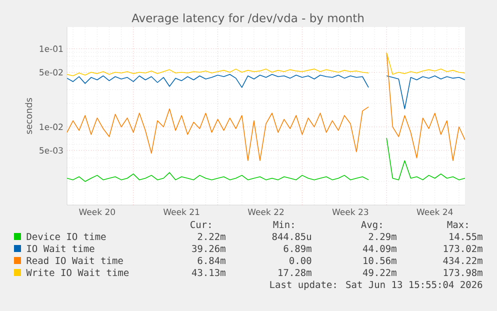  I want to click on text: Min:, so click(283, 224).